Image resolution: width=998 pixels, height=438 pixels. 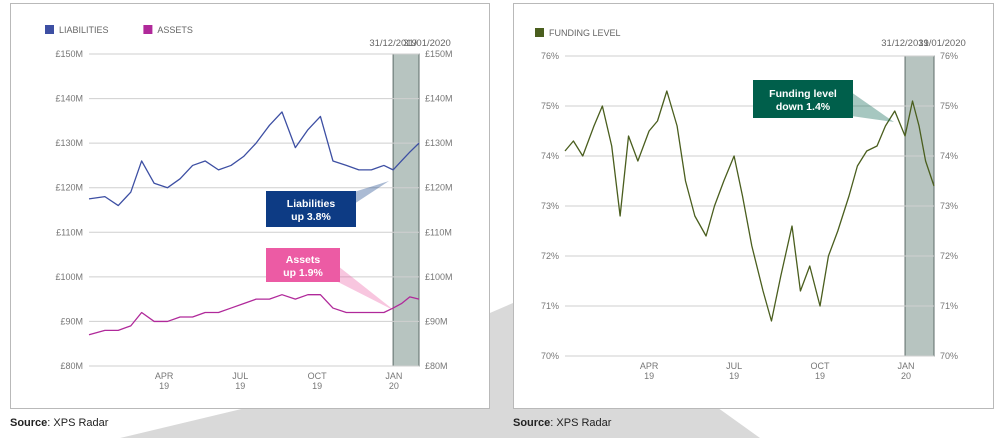 I want to click on y-tick-label-right: 70%, so click(x=949, y=356).